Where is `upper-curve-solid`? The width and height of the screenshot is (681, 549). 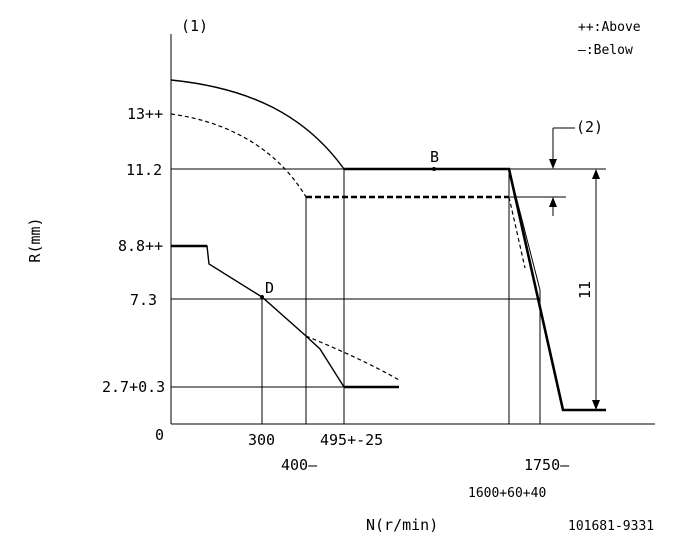
upper-curve-solid is located at coordinates (257, 124).